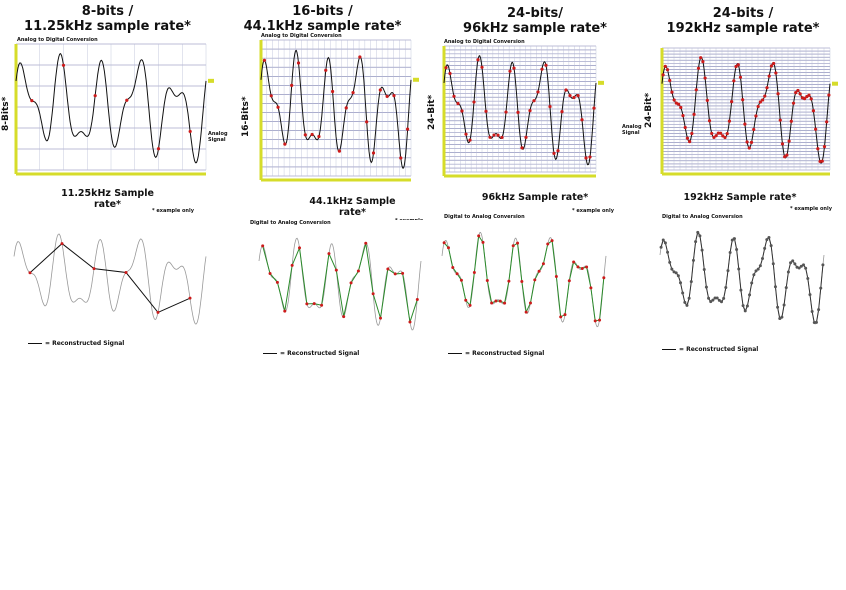 The height and width of the screenshot is (590, 846). What do you see at coordinates (333, 112) in the screenshot?
I see `adc-panel: Analog to Digital Conversion 16-Bits*` at bounding box center [333, 112].